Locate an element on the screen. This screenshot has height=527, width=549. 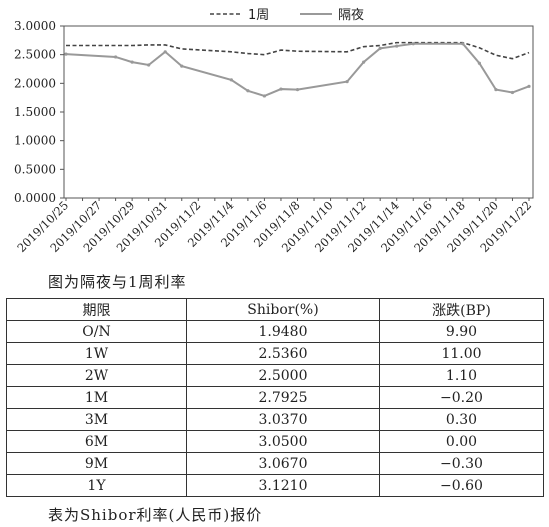
change-cell: 0.00 is located at coordinates (461, 441).